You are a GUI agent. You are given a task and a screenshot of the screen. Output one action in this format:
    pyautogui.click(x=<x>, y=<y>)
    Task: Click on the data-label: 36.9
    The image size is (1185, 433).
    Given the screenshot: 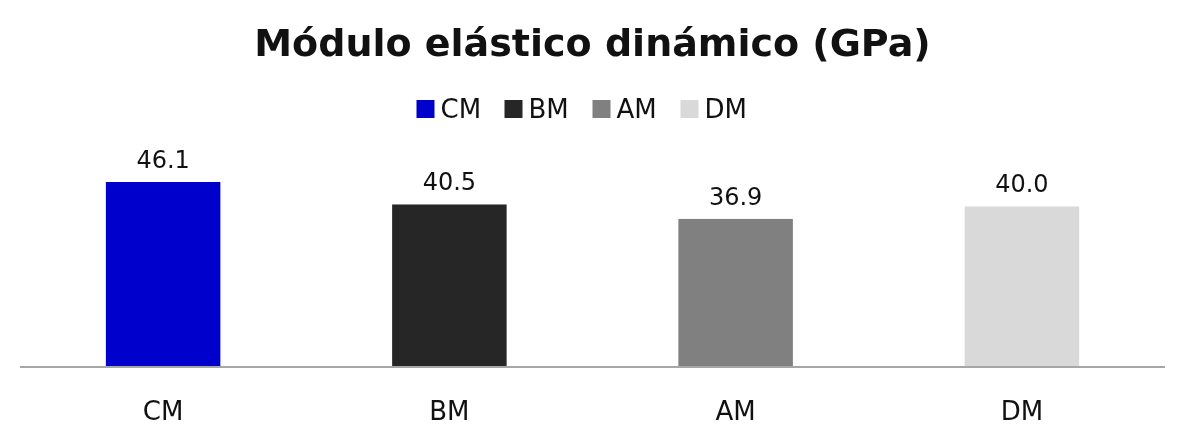 What is the action you would take?
    pyautogui.click(x=735, y=196)
    